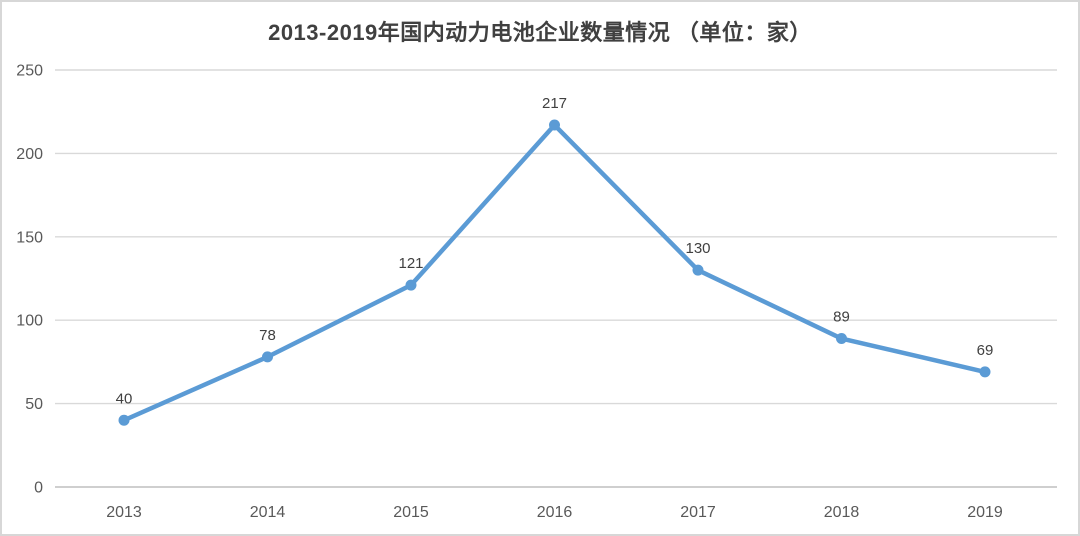 Image resolution: width=1080 pixels, height=536 pixels. I want to click on x-tick-label: 2014, so click(268, 512).